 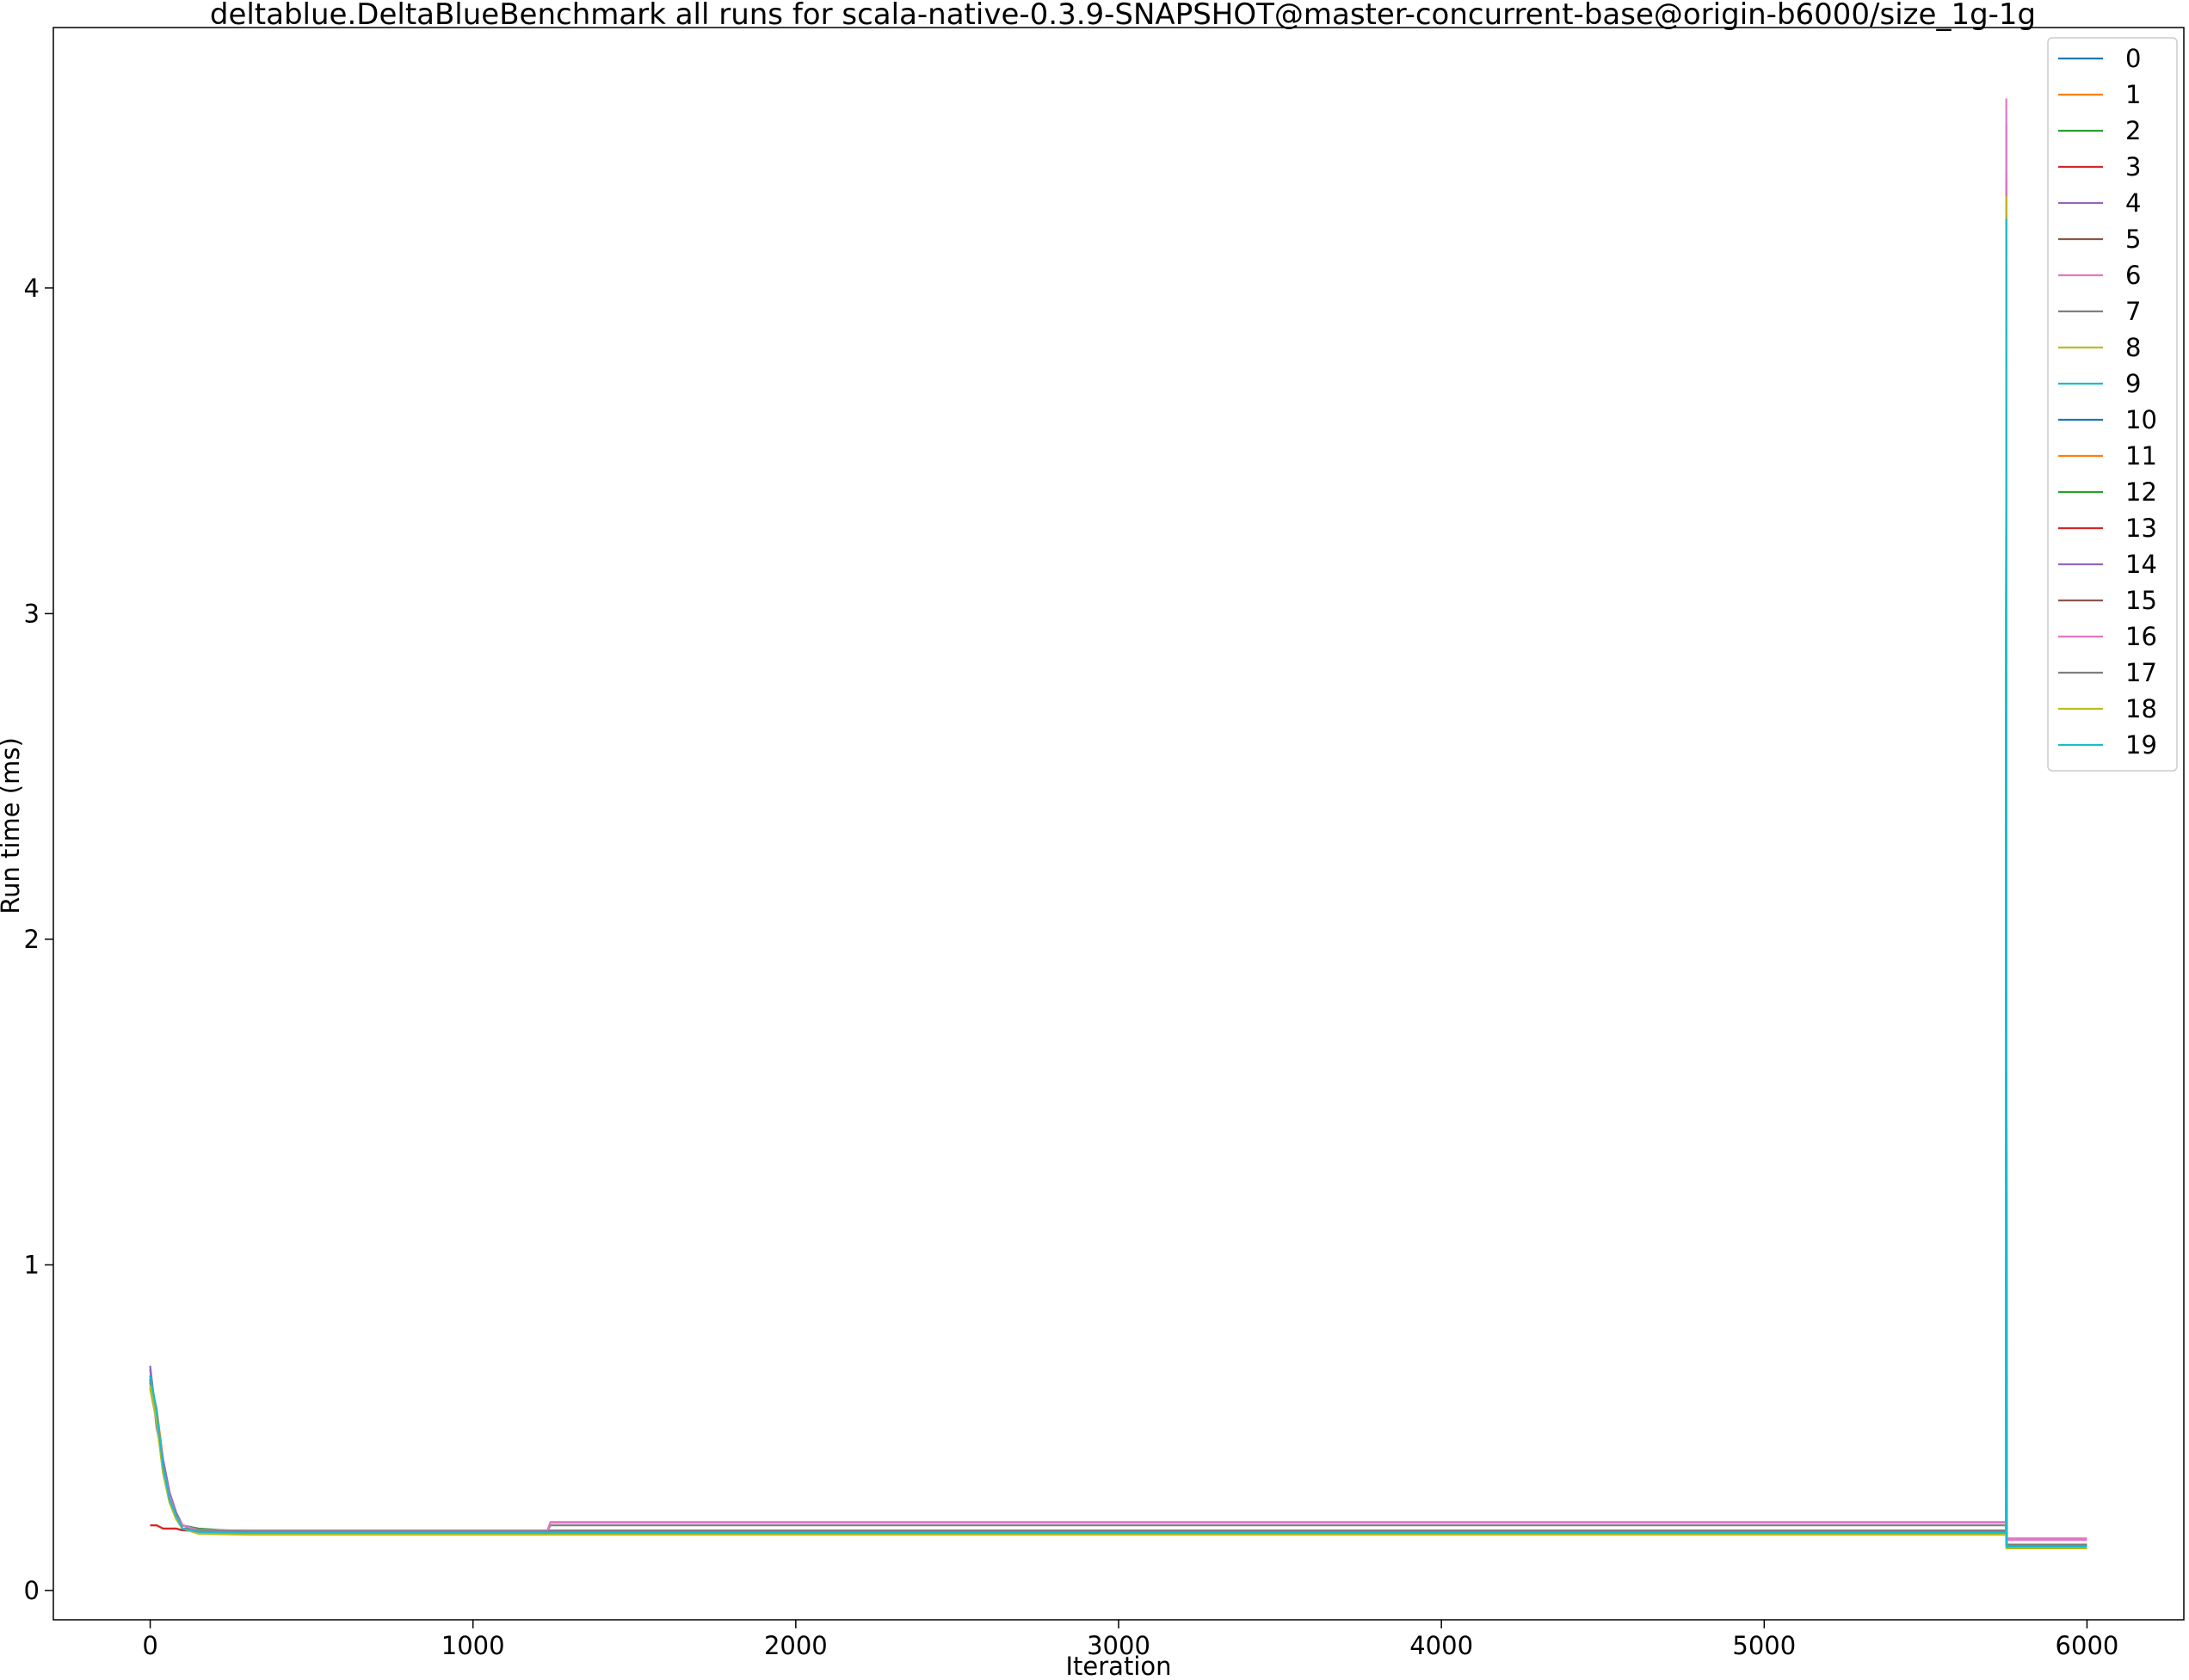 What do you see at coordinates (32, 613) in the screenshot?
I see `y-tick-label: 3` at bounding box center [32, 613].